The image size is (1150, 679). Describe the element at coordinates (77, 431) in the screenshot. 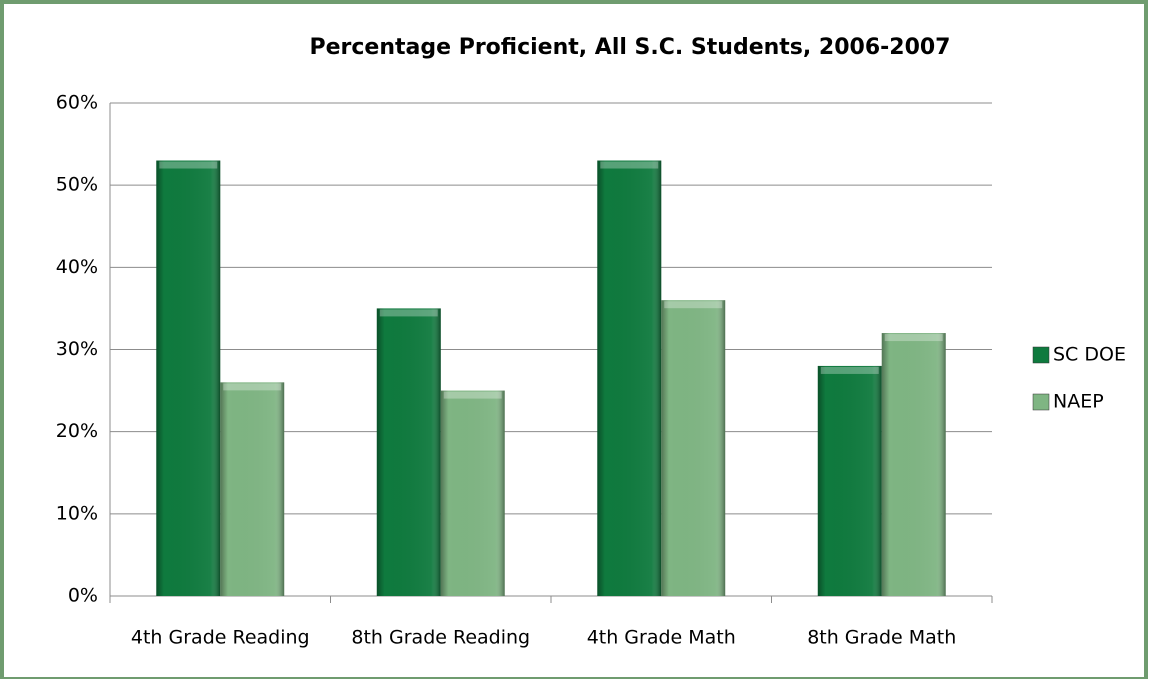

I see `y-tick-label: 20%` at that location.